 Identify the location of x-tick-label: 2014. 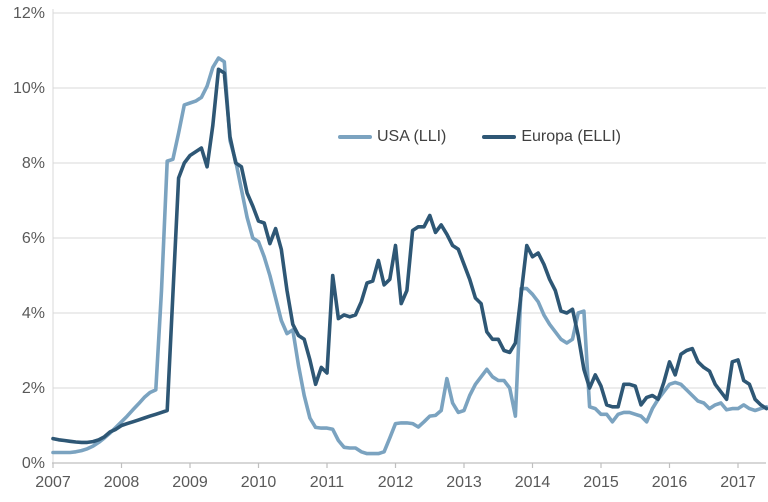
(533, 482).